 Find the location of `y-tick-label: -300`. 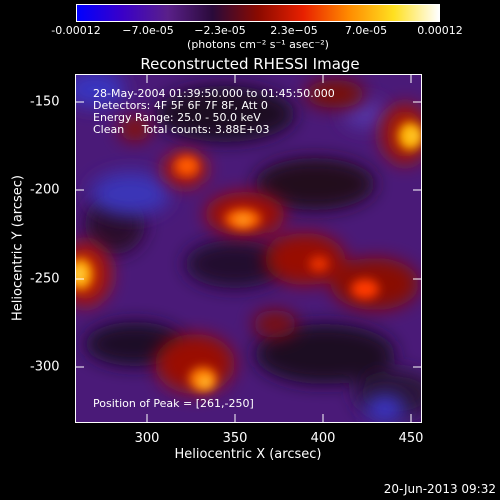

y-tick-label: -300 is located at coordinates (45, 367).